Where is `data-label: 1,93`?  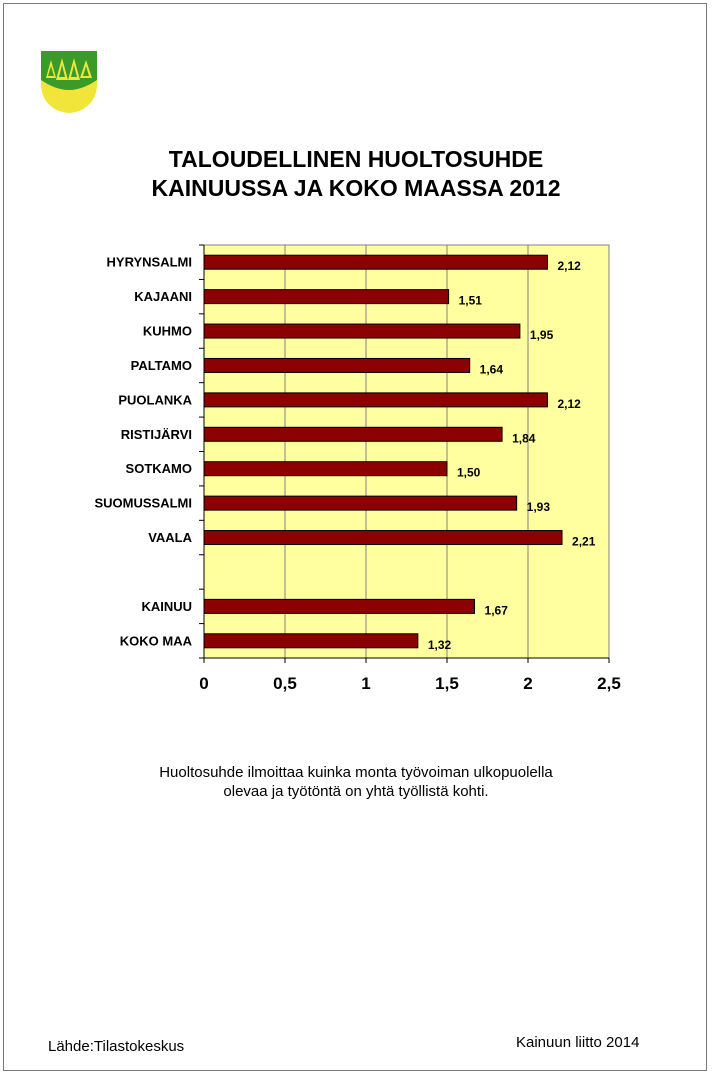
data-label: 1,93 is located at coordinates (539, 507).